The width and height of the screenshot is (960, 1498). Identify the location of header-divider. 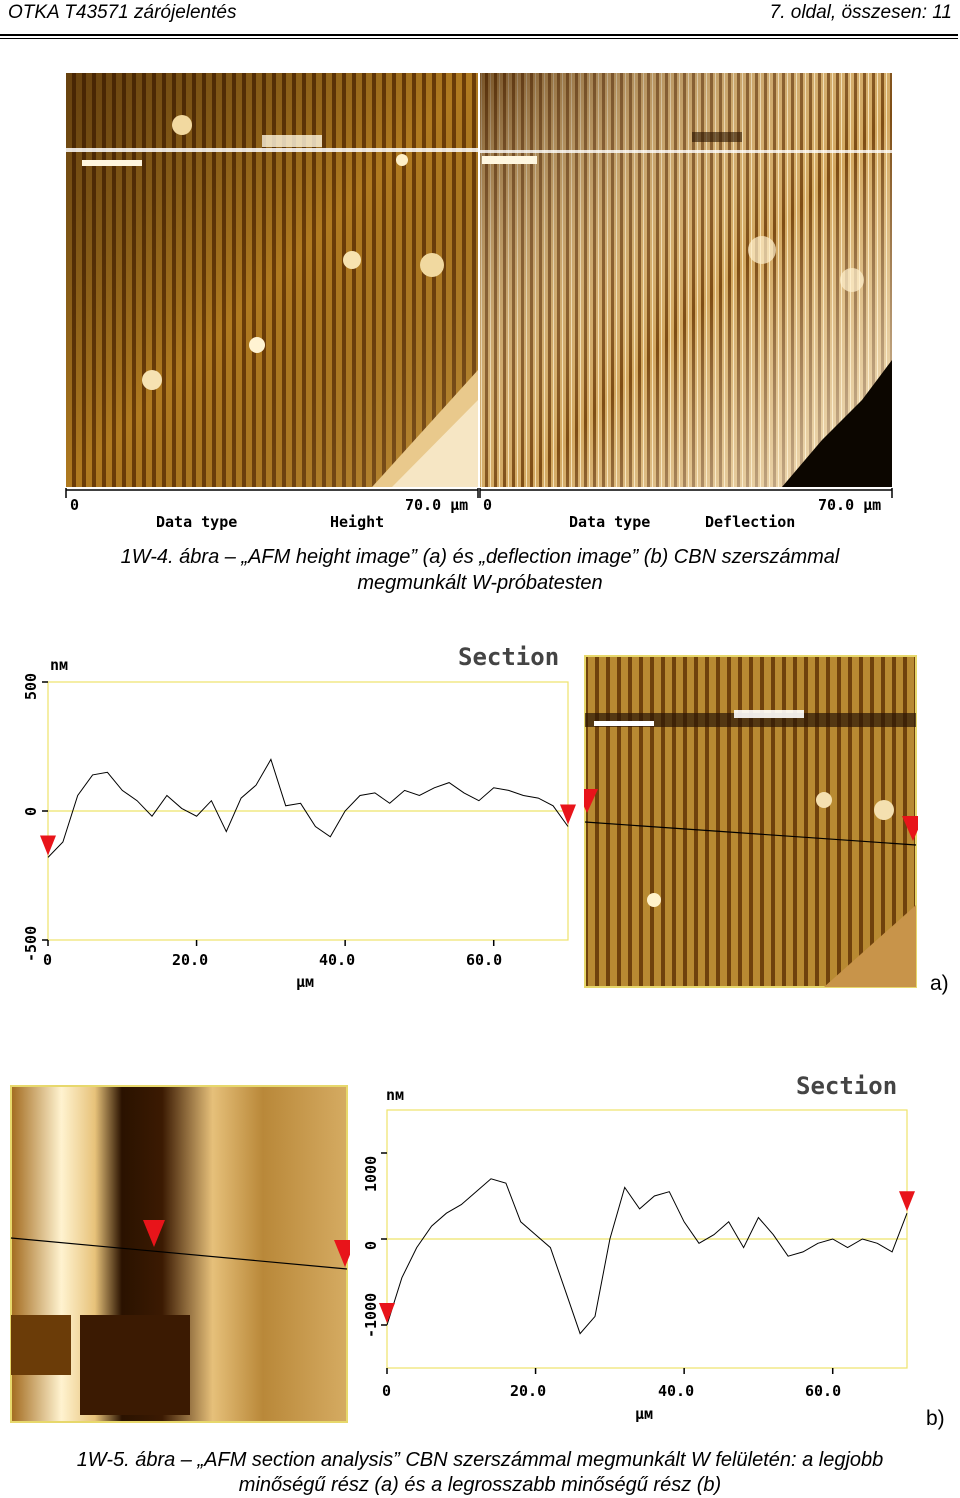
(479, 35).